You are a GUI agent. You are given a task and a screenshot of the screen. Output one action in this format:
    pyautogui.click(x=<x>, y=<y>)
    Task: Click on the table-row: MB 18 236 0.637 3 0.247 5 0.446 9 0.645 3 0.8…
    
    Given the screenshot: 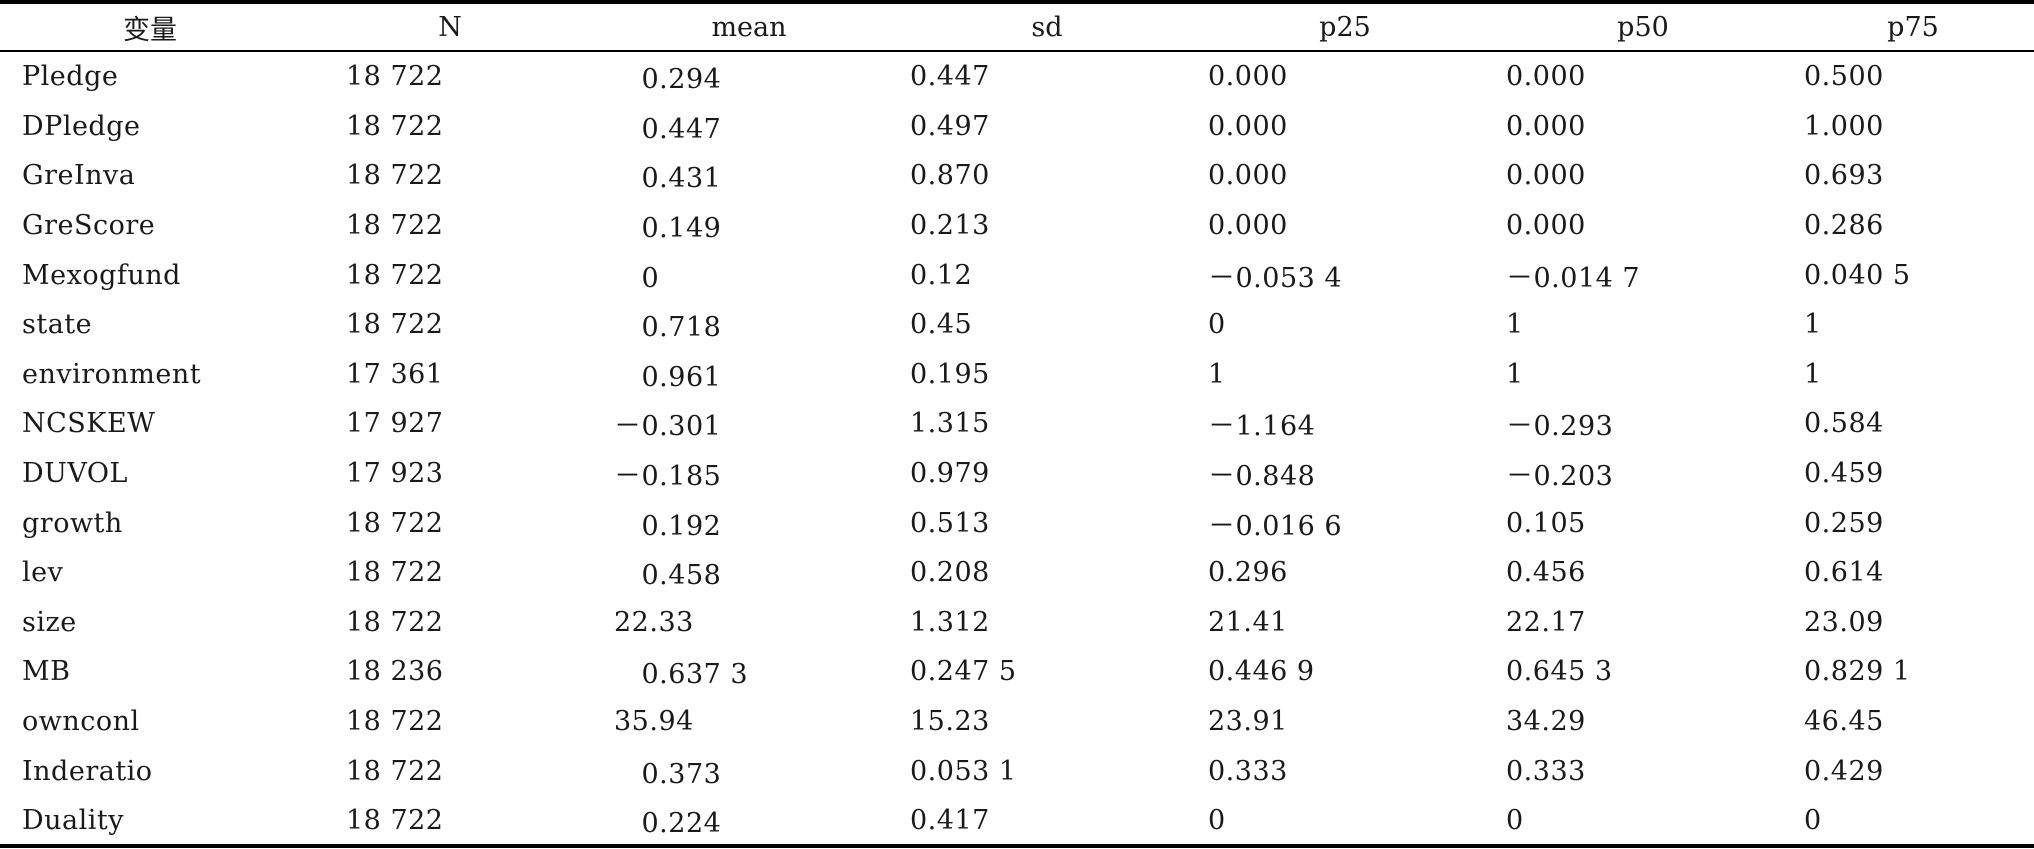 What is the action you would take?
    pyautogui.click(x=1017, y=672)
    